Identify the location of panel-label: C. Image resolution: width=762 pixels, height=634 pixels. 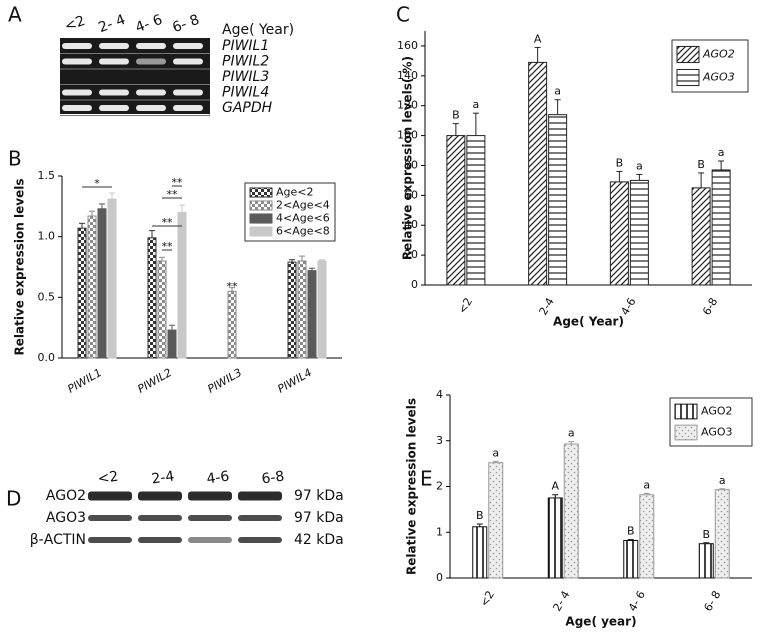
(403, 15).